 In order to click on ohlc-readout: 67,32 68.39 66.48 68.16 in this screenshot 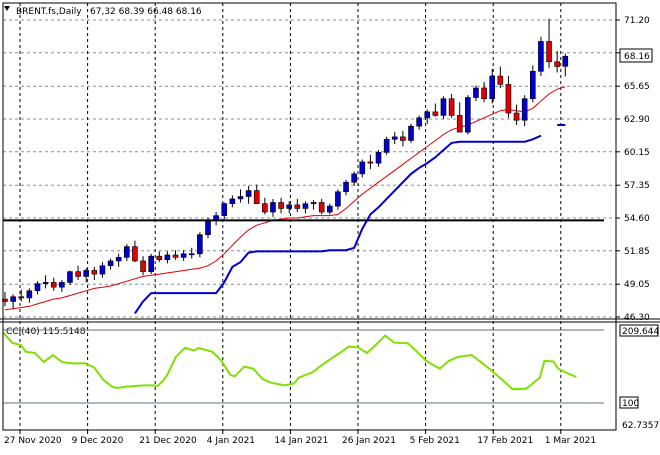, I will do `click(146, 12)`.